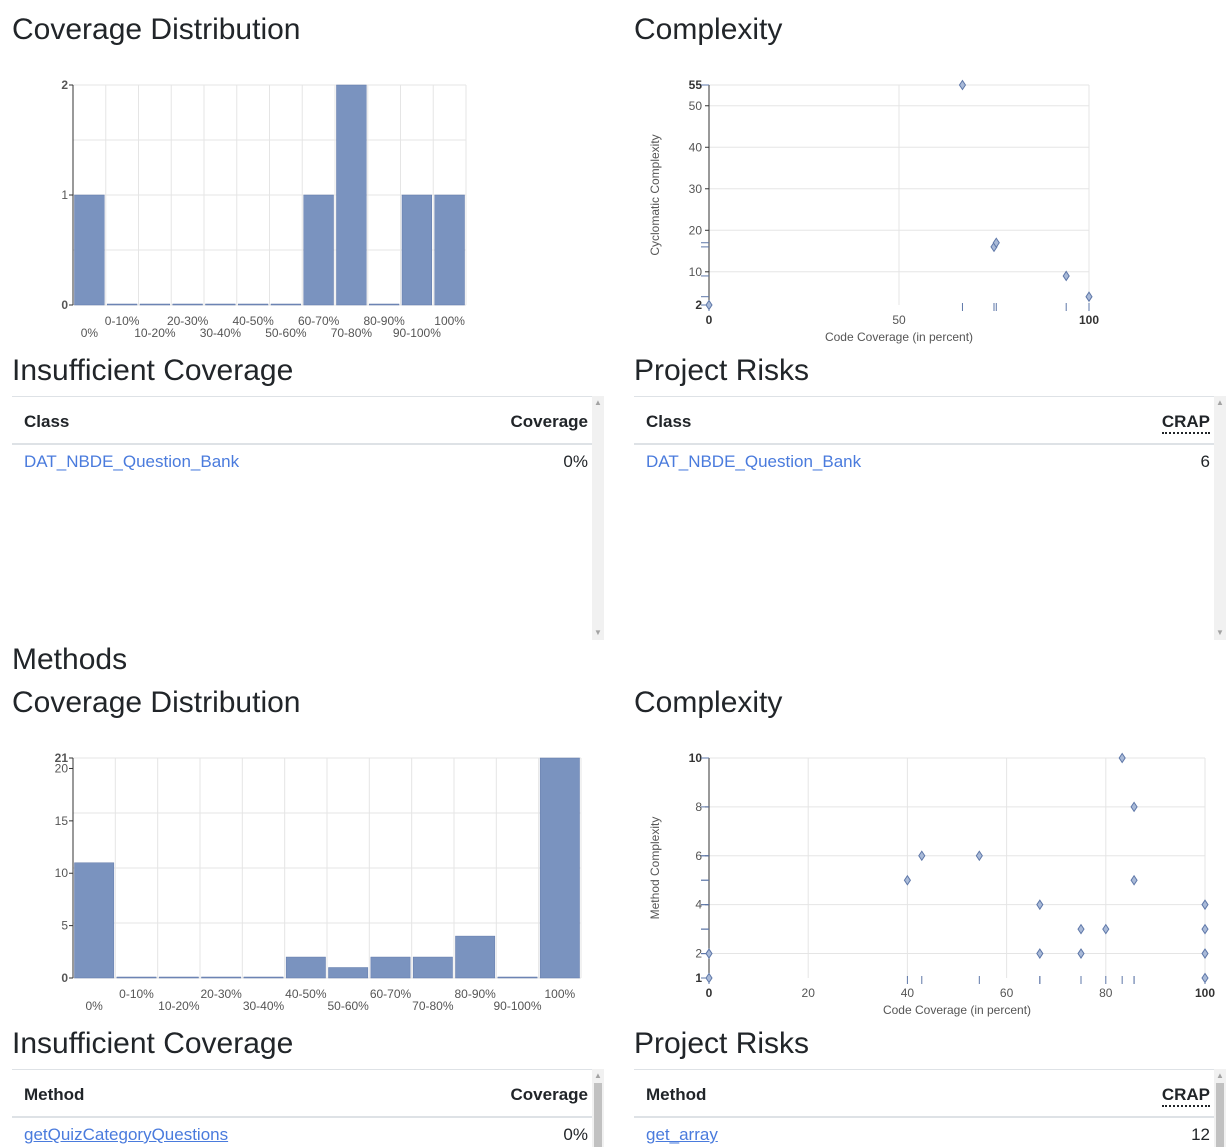  What do you see at coordinates (449, 321) in the screenshot?
I see `x-tick-label: 100%` at bounding box center [449, 321].